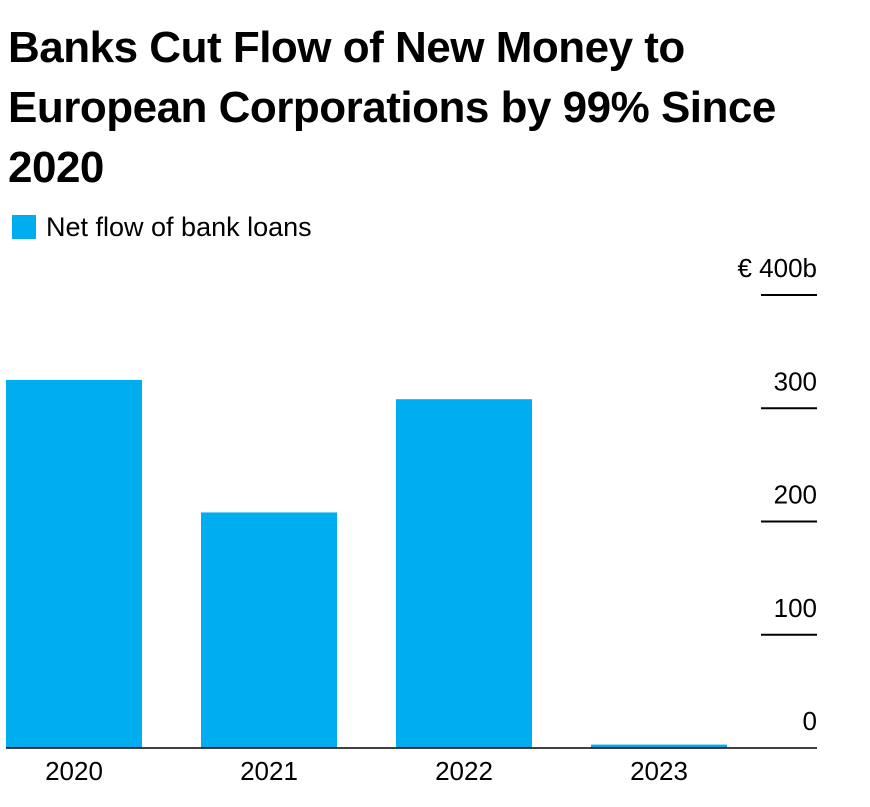 The image size is (870, 807). Describe the element at coordinates (464, 573) in the screenshot. I see `bar-2022` at that location.